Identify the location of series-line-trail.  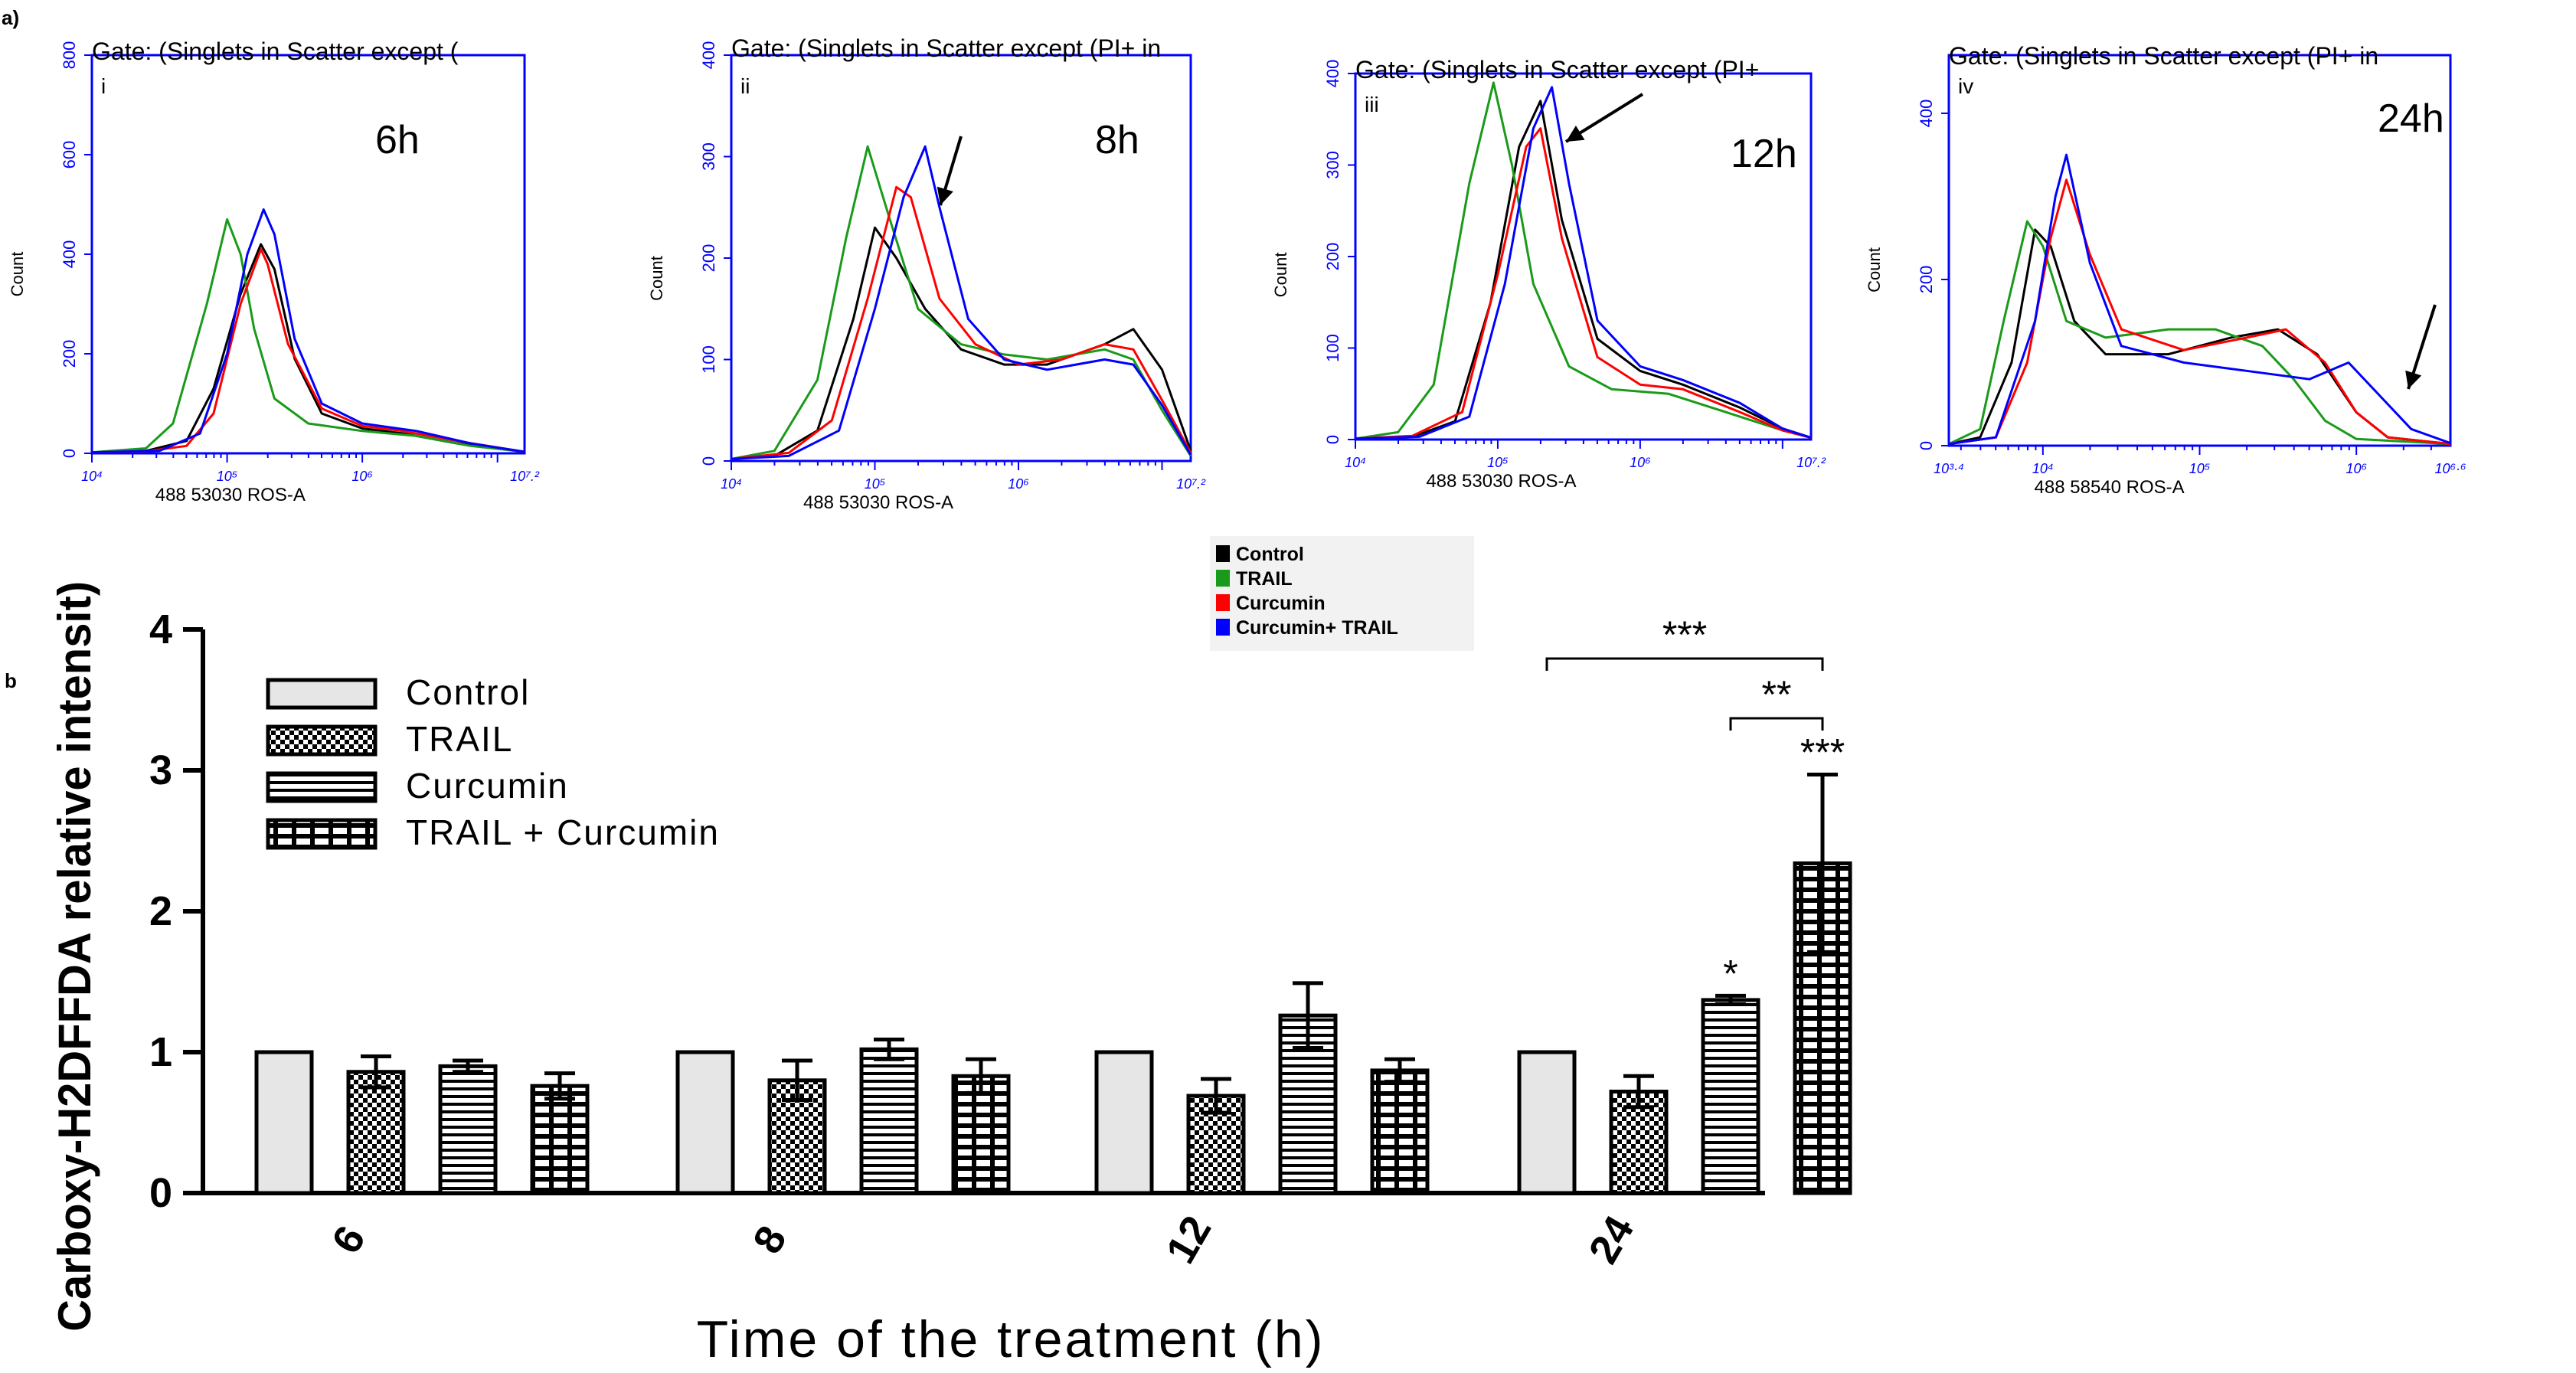
(1583, 260).